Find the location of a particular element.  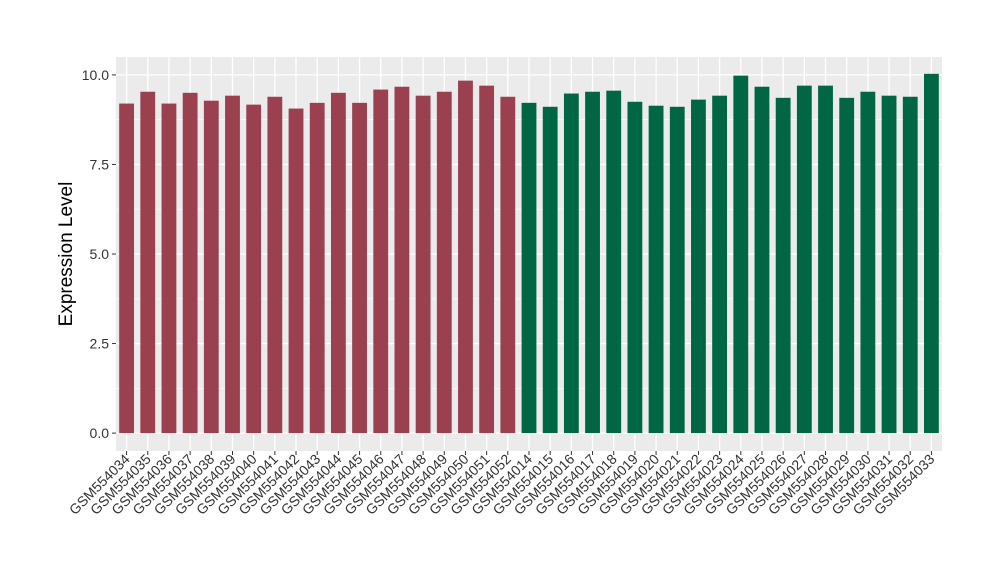

y-tick-label: 7.5 is located at coordinates (100, 164).